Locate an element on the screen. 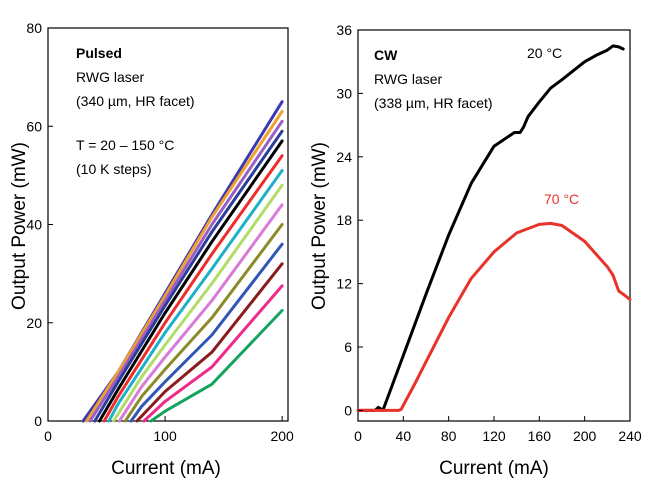 This screenshot has width=660, height=486. cw-y-tick-label: 36 is located at coordinates (344, 30).